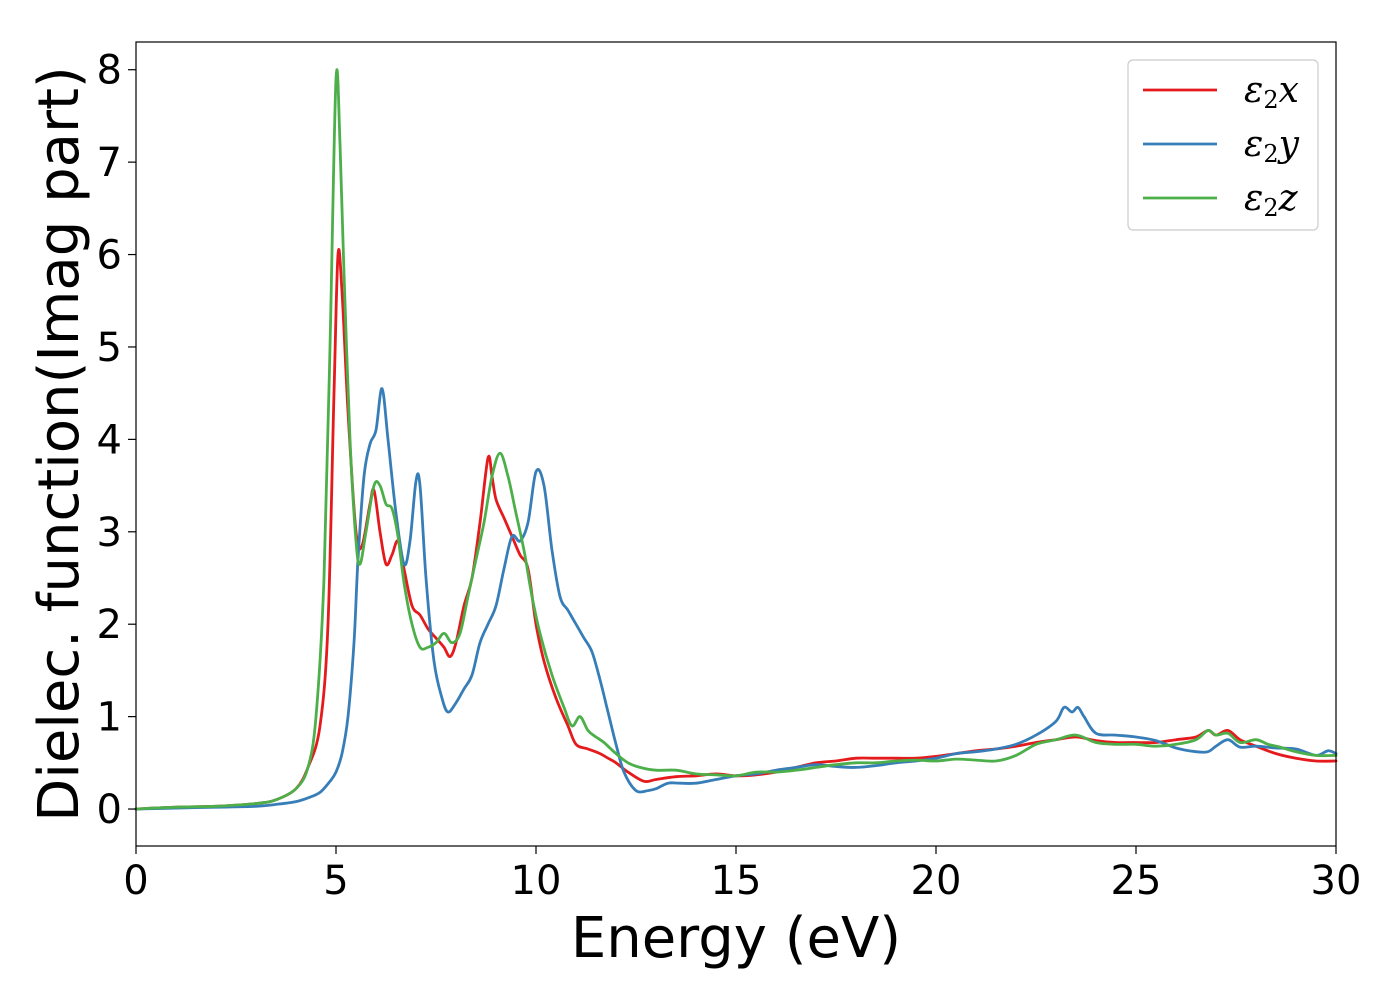 Image resolution: width=1400 pixels, height=1000 pixels. Describe the element at coordinates (109, 533) in the screenshot. I see `y-tick-label: 3` at that location.